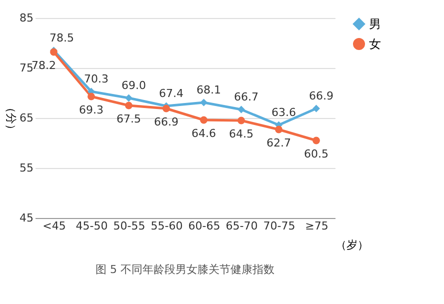 Image resolution: width=444 pixels, height=304 pixels. Describe the element at coordinates (134, 85) in the screenshot. I see `data-label: 69.0` at that location.